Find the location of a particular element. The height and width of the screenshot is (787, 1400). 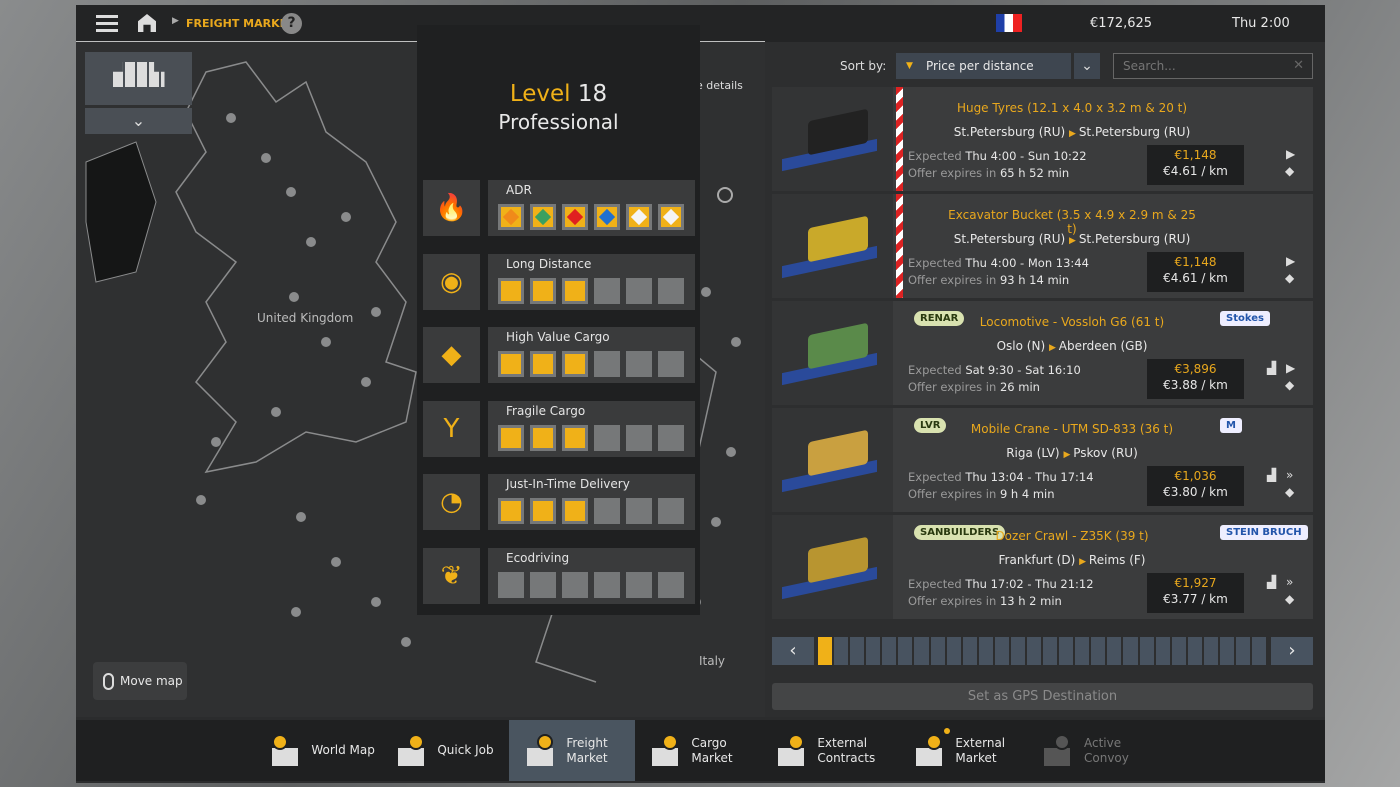

expected-time: Expected Sat 9:30 - Sat 16:10 is located at coordinates (994, 370).